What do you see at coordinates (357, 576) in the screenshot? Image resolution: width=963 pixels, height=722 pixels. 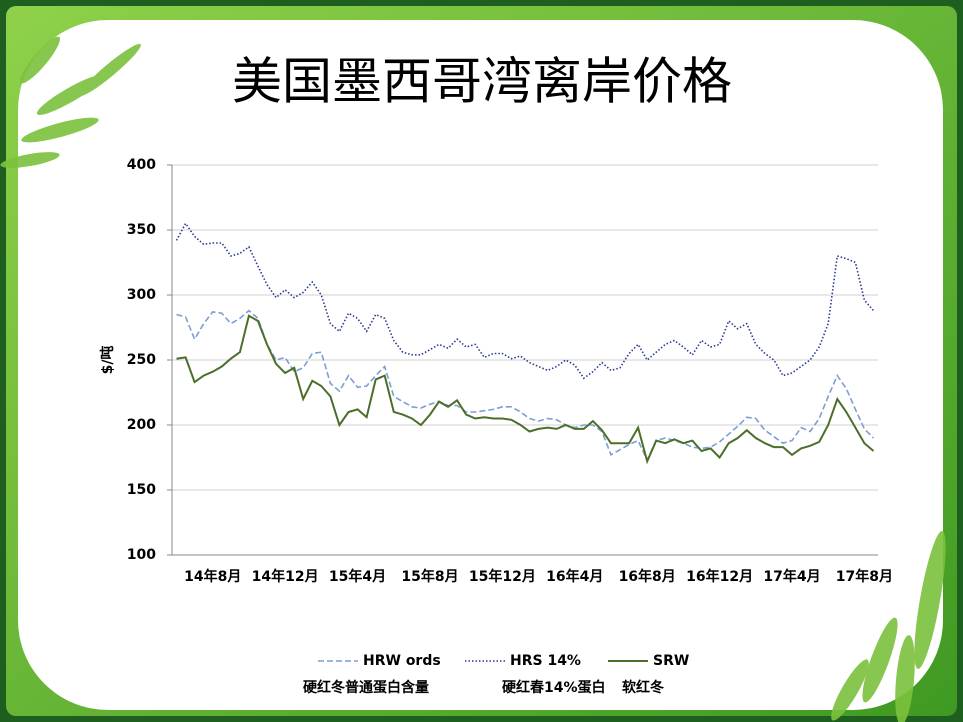 I see `x-tick-label: 15年4月` at bounding box center [357, 576].